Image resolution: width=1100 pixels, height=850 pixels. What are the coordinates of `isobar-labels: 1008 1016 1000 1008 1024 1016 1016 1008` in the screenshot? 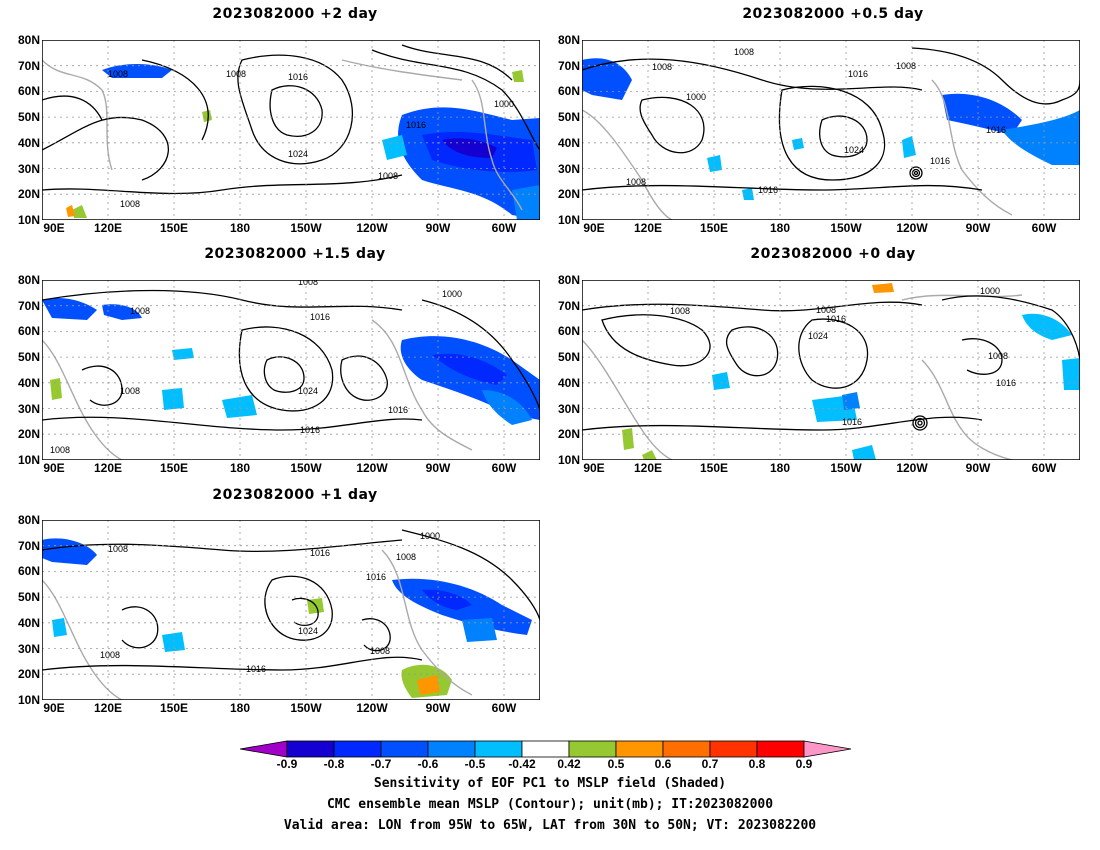 It's located at (256, 367).